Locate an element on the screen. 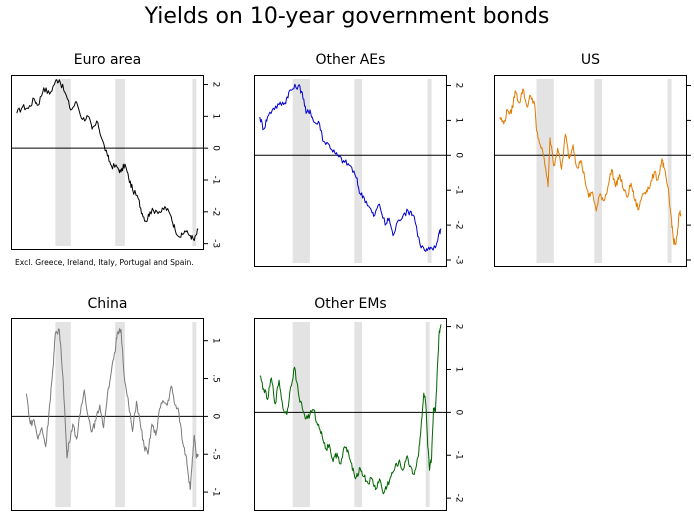 The width and height of the screenshot is (694, 513). y-tick-label: -.5 is located at coordinates (216, 454).